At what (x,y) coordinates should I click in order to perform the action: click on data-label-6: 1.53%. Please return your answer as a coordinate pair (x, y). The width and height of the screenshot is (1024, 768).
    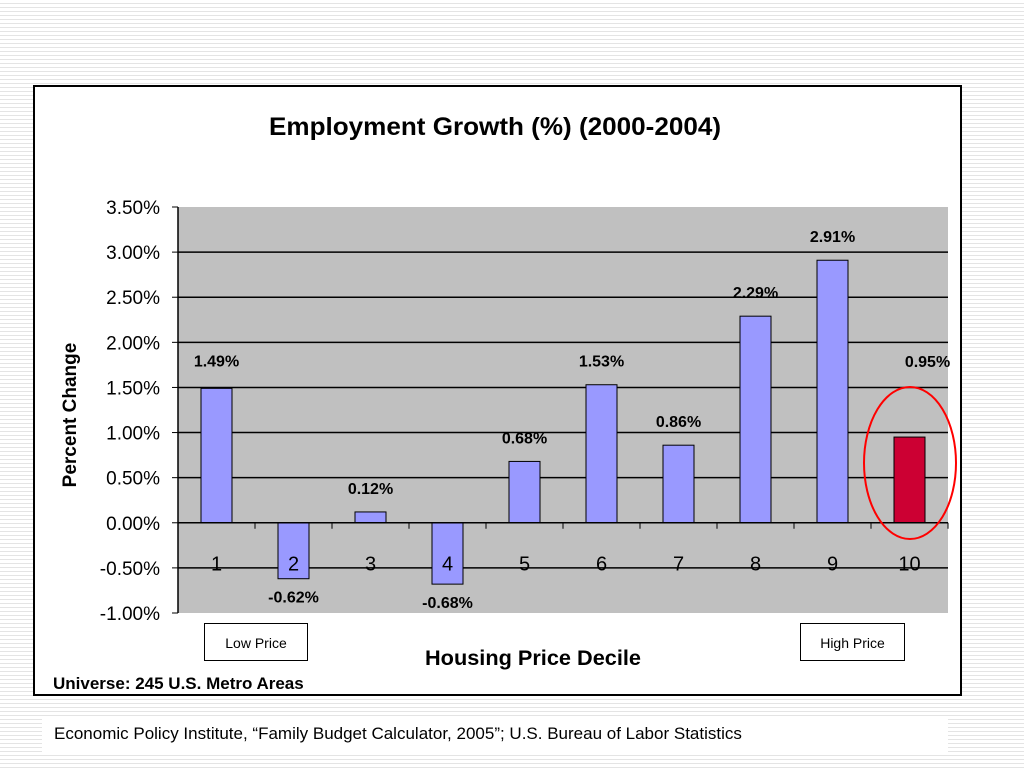
    Looking at the image, I should click on (601, 362).